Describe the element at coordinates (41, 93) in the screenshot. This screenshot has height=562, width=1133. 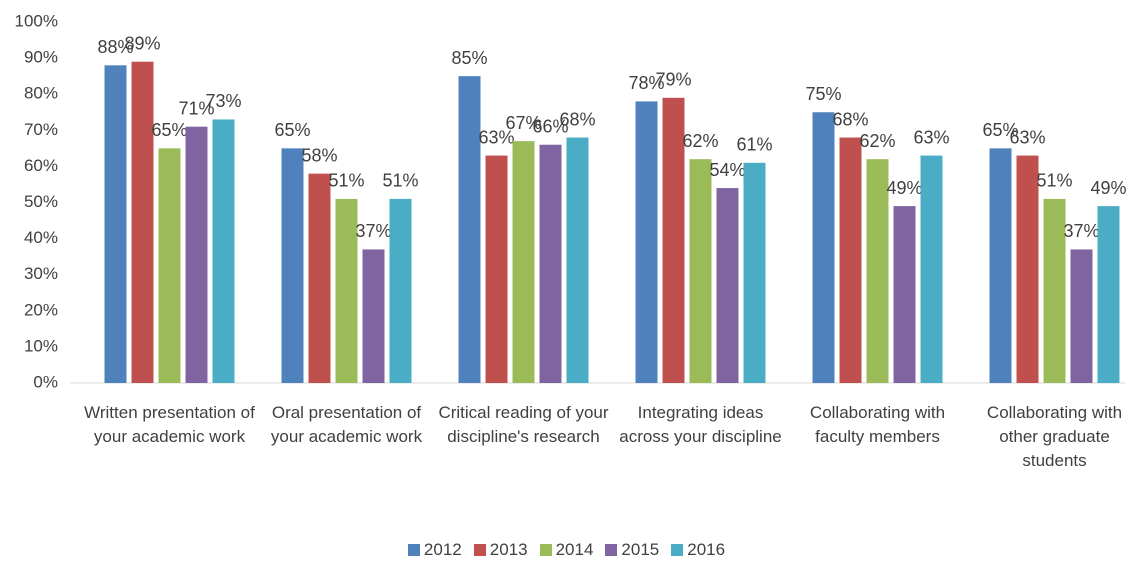
I see `y-tick-label: 80%` at that location.